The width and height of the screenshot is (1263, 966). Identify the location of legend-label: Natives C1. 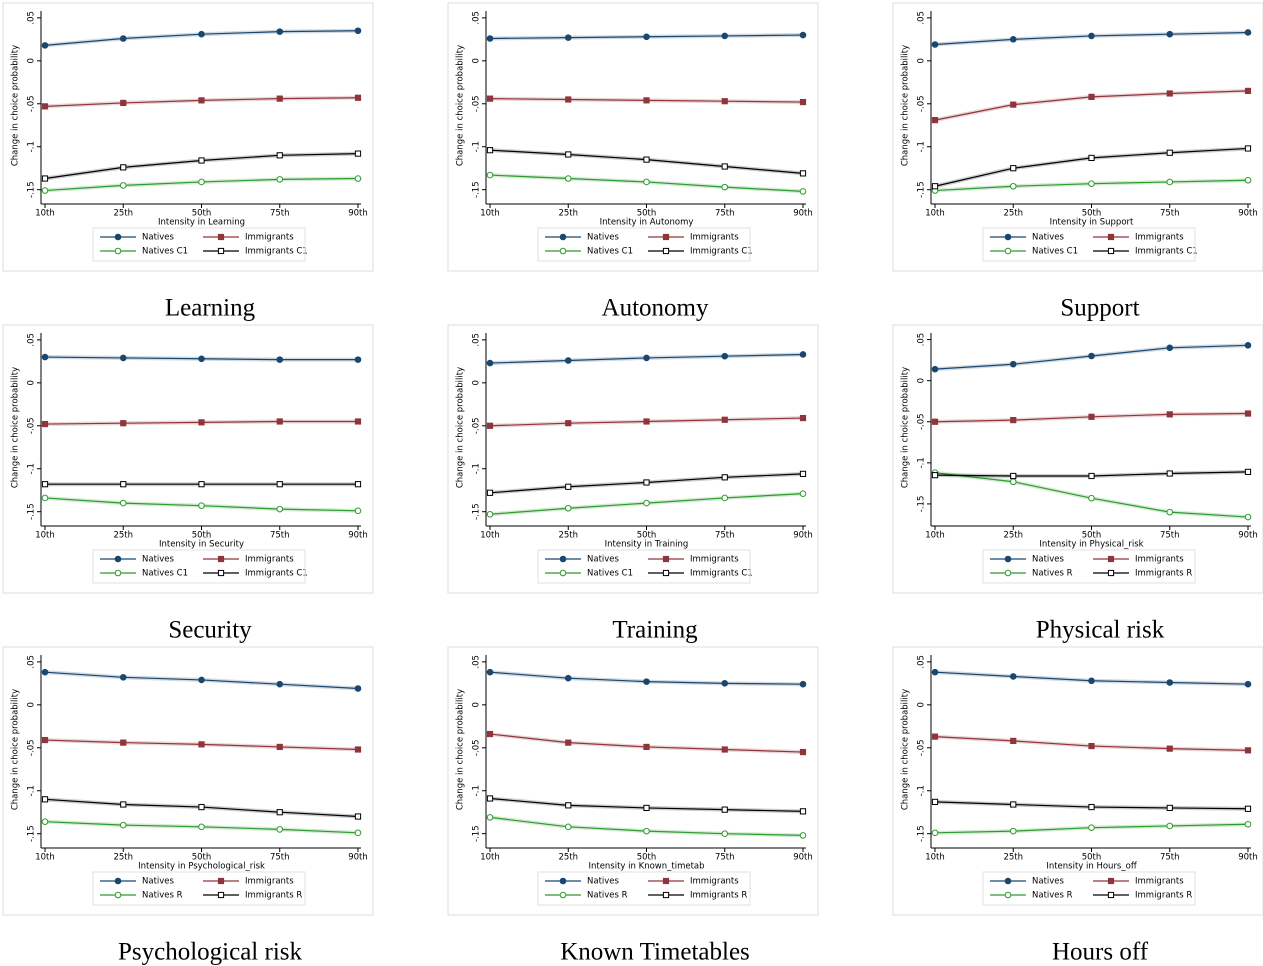
(1055, 252).